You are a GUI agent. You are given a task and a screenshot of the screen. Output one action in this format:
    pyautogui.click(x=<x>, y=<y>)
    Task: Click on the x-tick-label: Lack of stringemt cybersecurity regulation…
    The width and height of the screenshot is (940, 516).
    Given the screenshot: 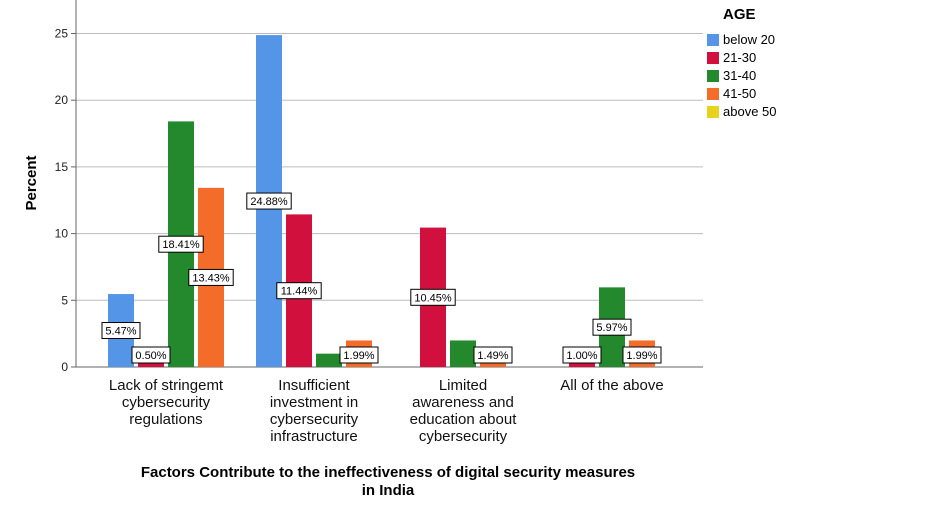 What is the action you would take?
    pyautogui.click(x=166, y=402)
    